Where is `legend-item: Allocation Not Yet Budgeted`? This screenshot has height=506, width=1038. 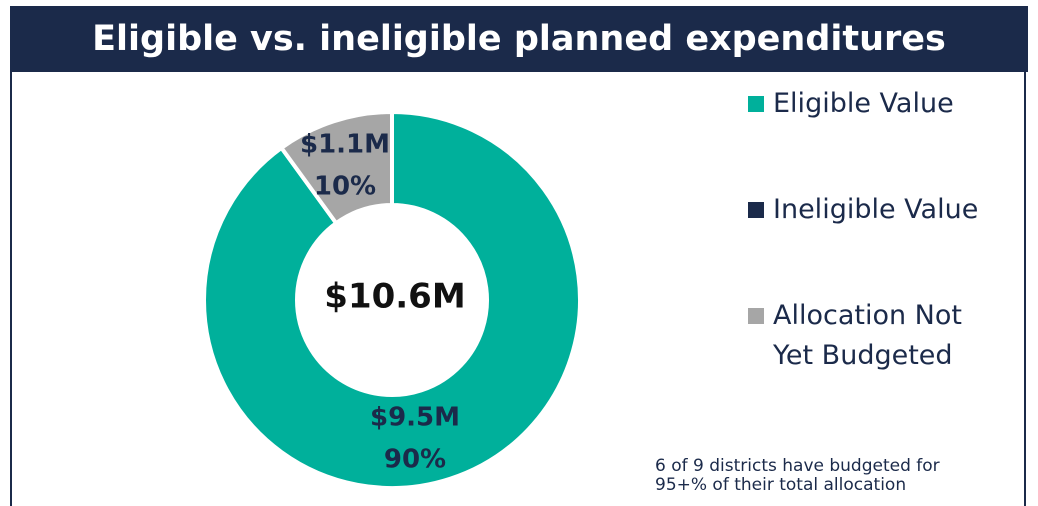
legend-item: Allocation Not Yet Budgeted is located at coordinates (878, 336).